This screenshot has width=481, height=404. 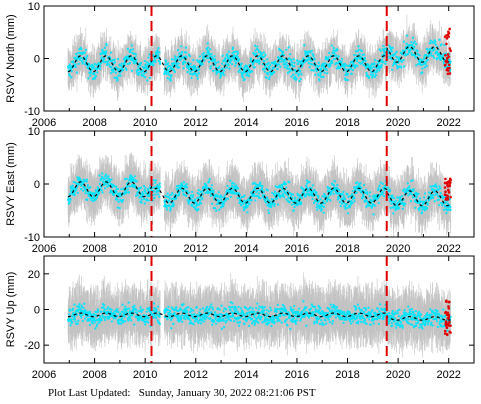 I want to click on x-tick-label: 2008, so click(x=94, y=123).